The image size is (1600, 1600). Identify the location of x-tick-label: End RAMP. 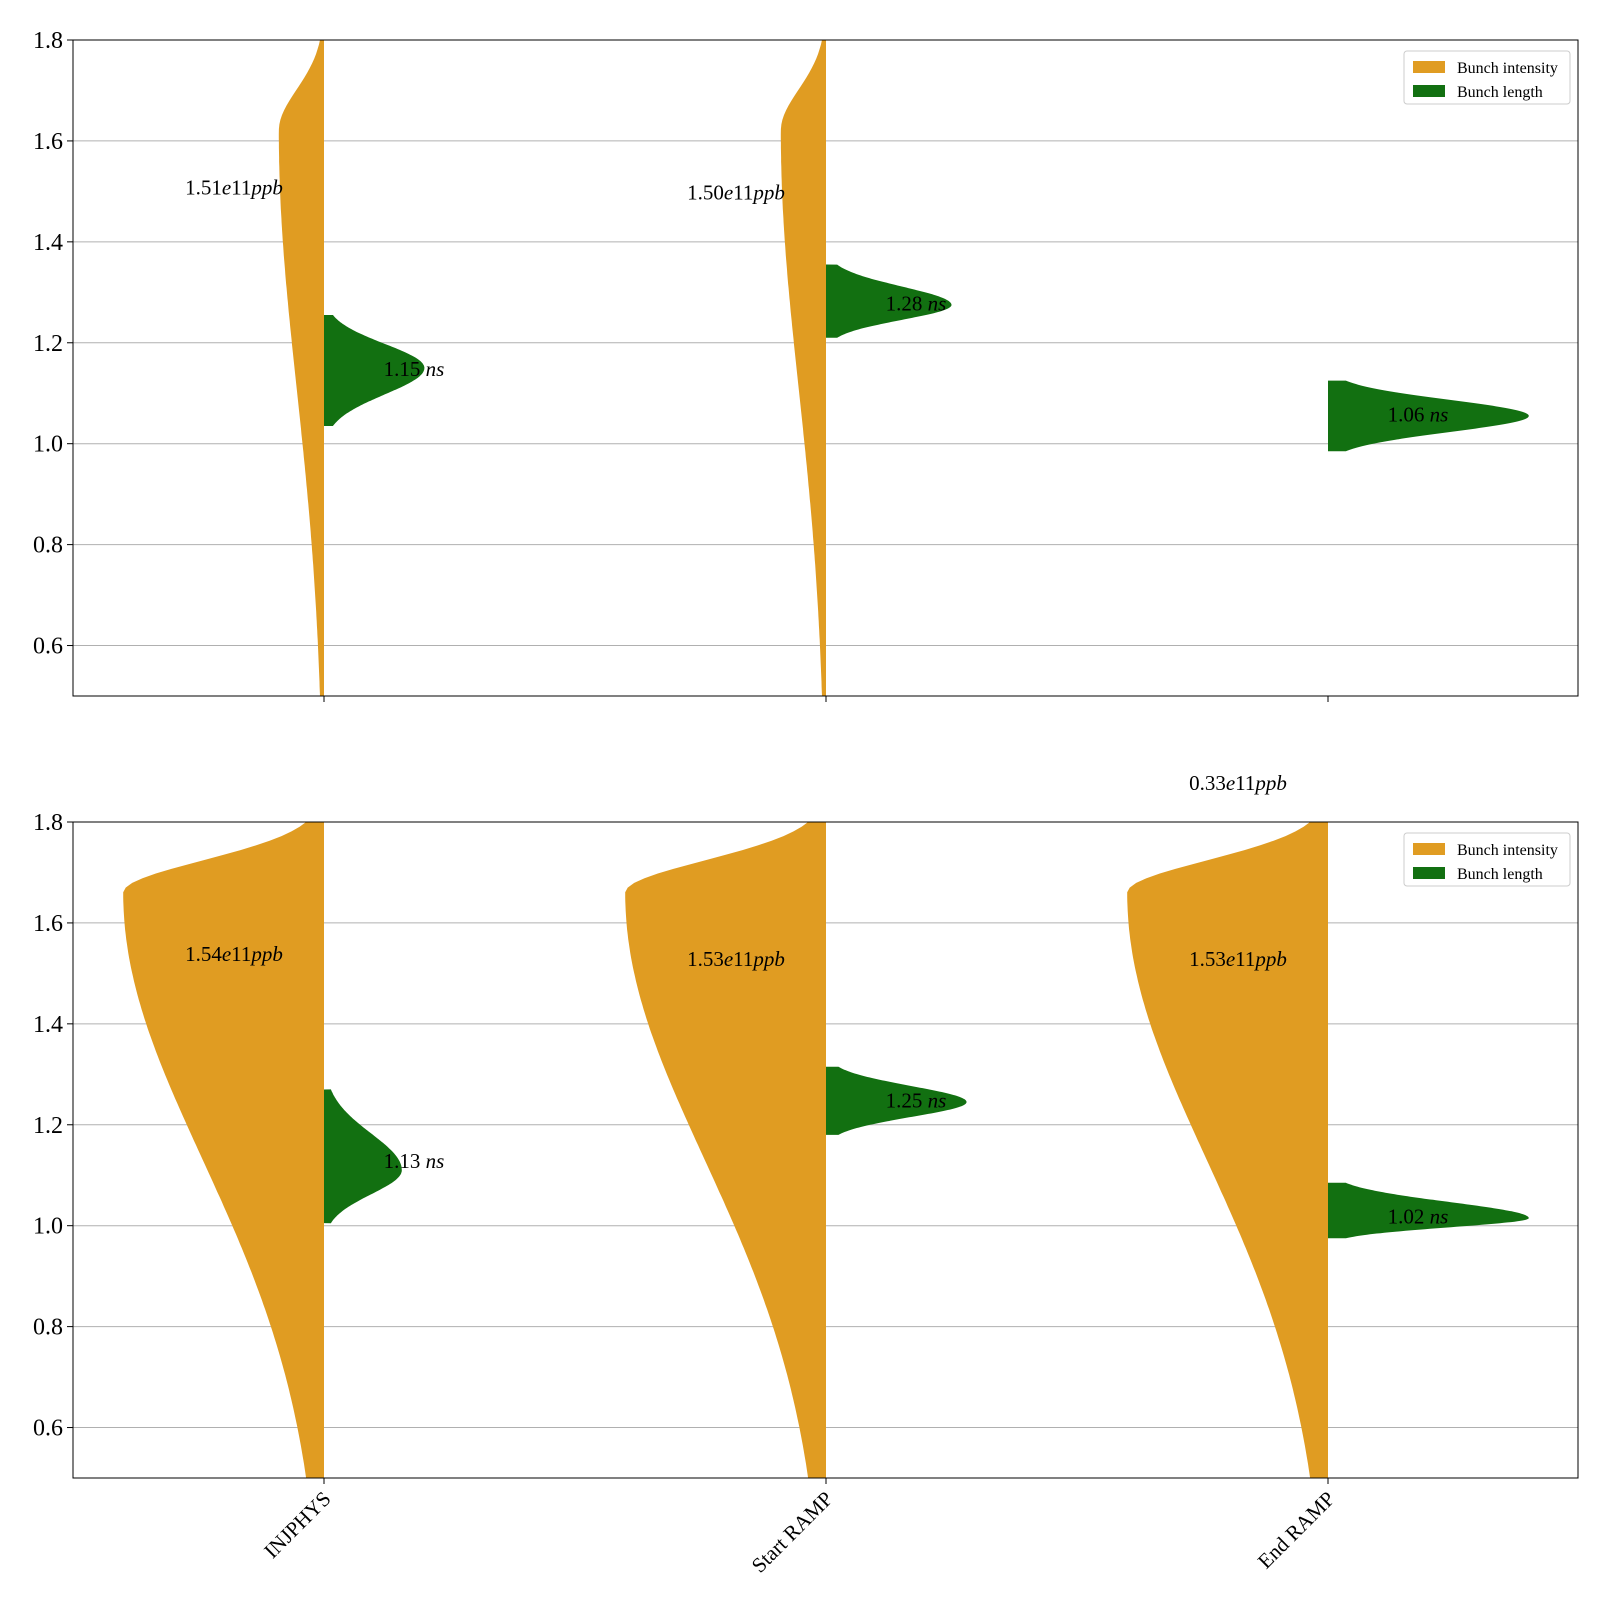
(1296, 1530).